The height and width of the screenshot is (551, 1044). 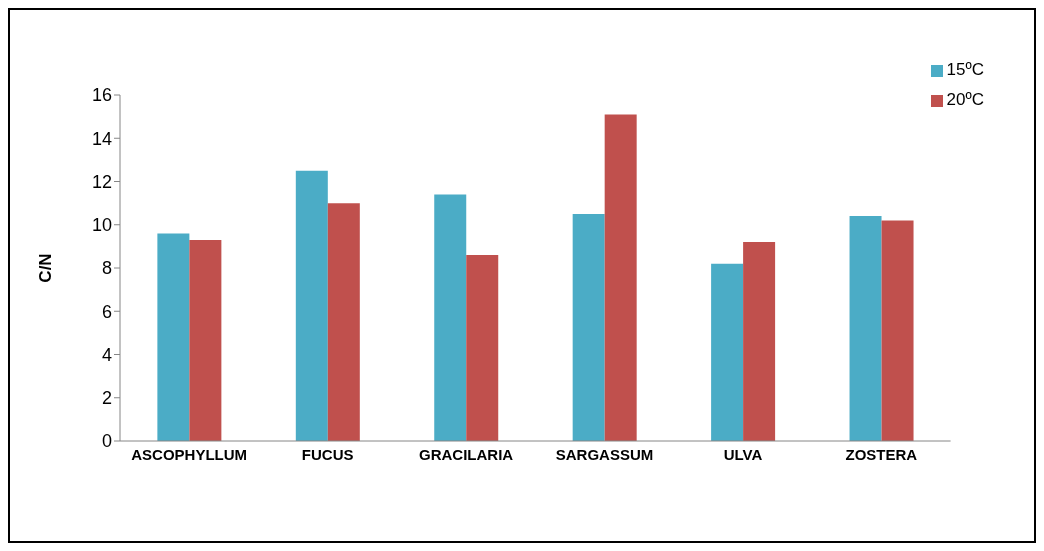 I want to click on x-tick-label: ULVA, so click(x=743, y=454).